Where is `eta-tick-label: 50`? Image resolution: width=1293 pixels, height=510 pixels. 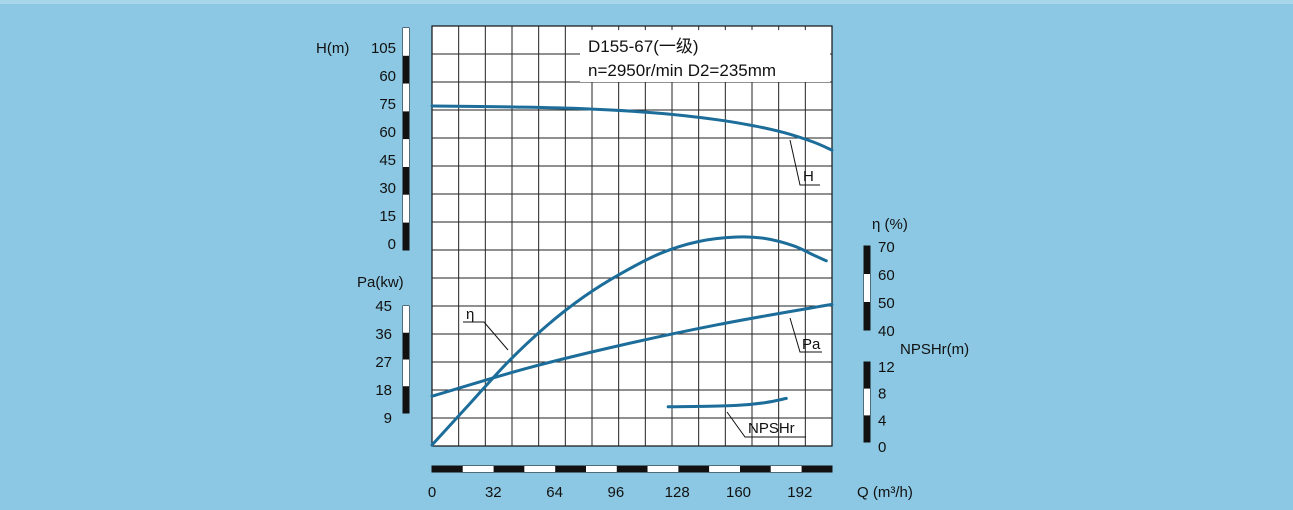 eta-tick-label: 50 is located at coordinates (886, 303).